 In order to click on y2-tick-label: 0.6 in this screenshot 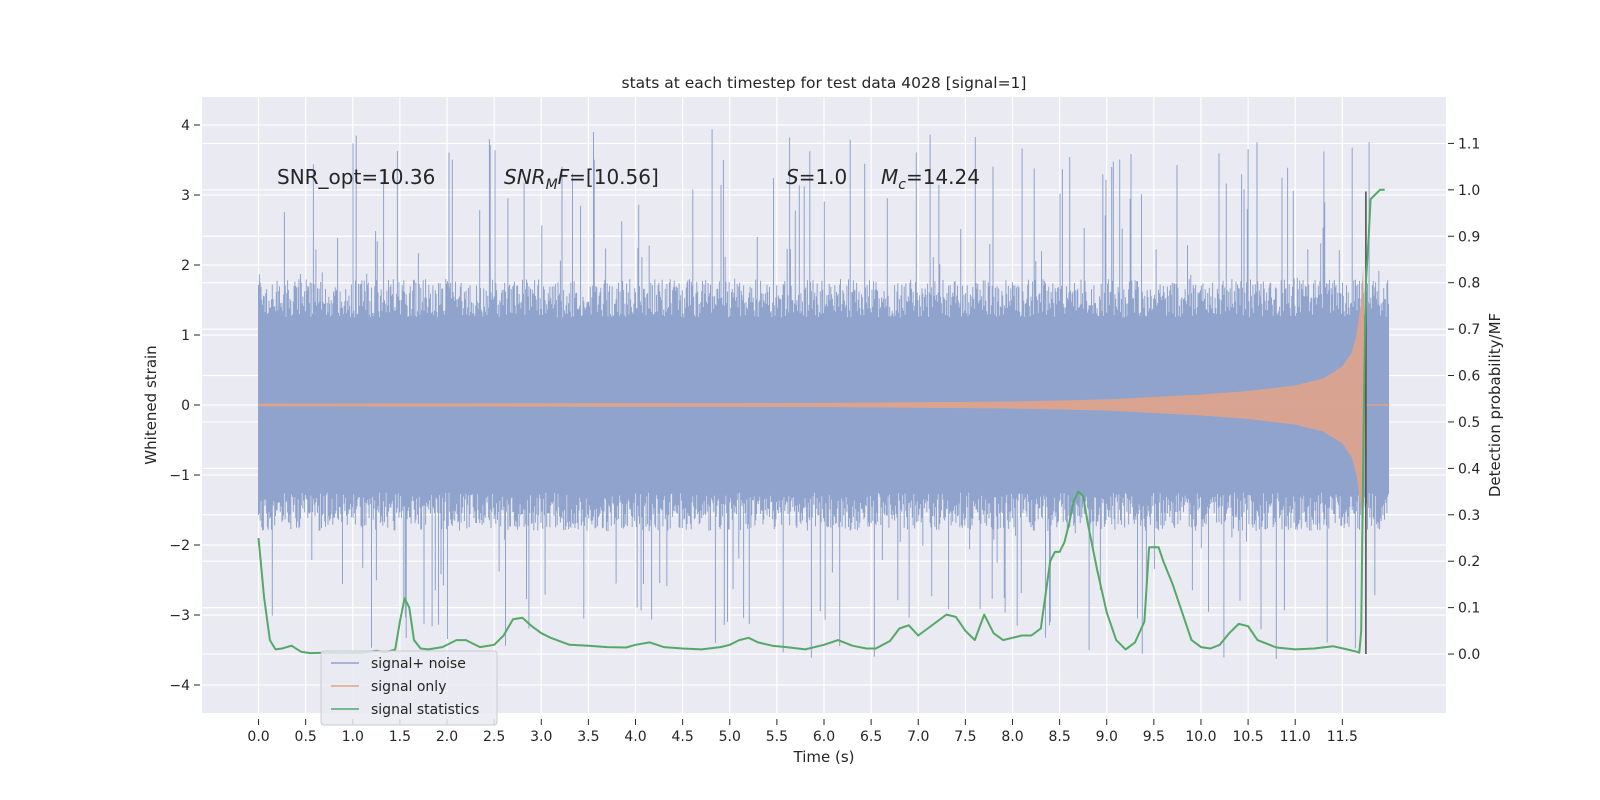, I will do `click(1469, 377)`.